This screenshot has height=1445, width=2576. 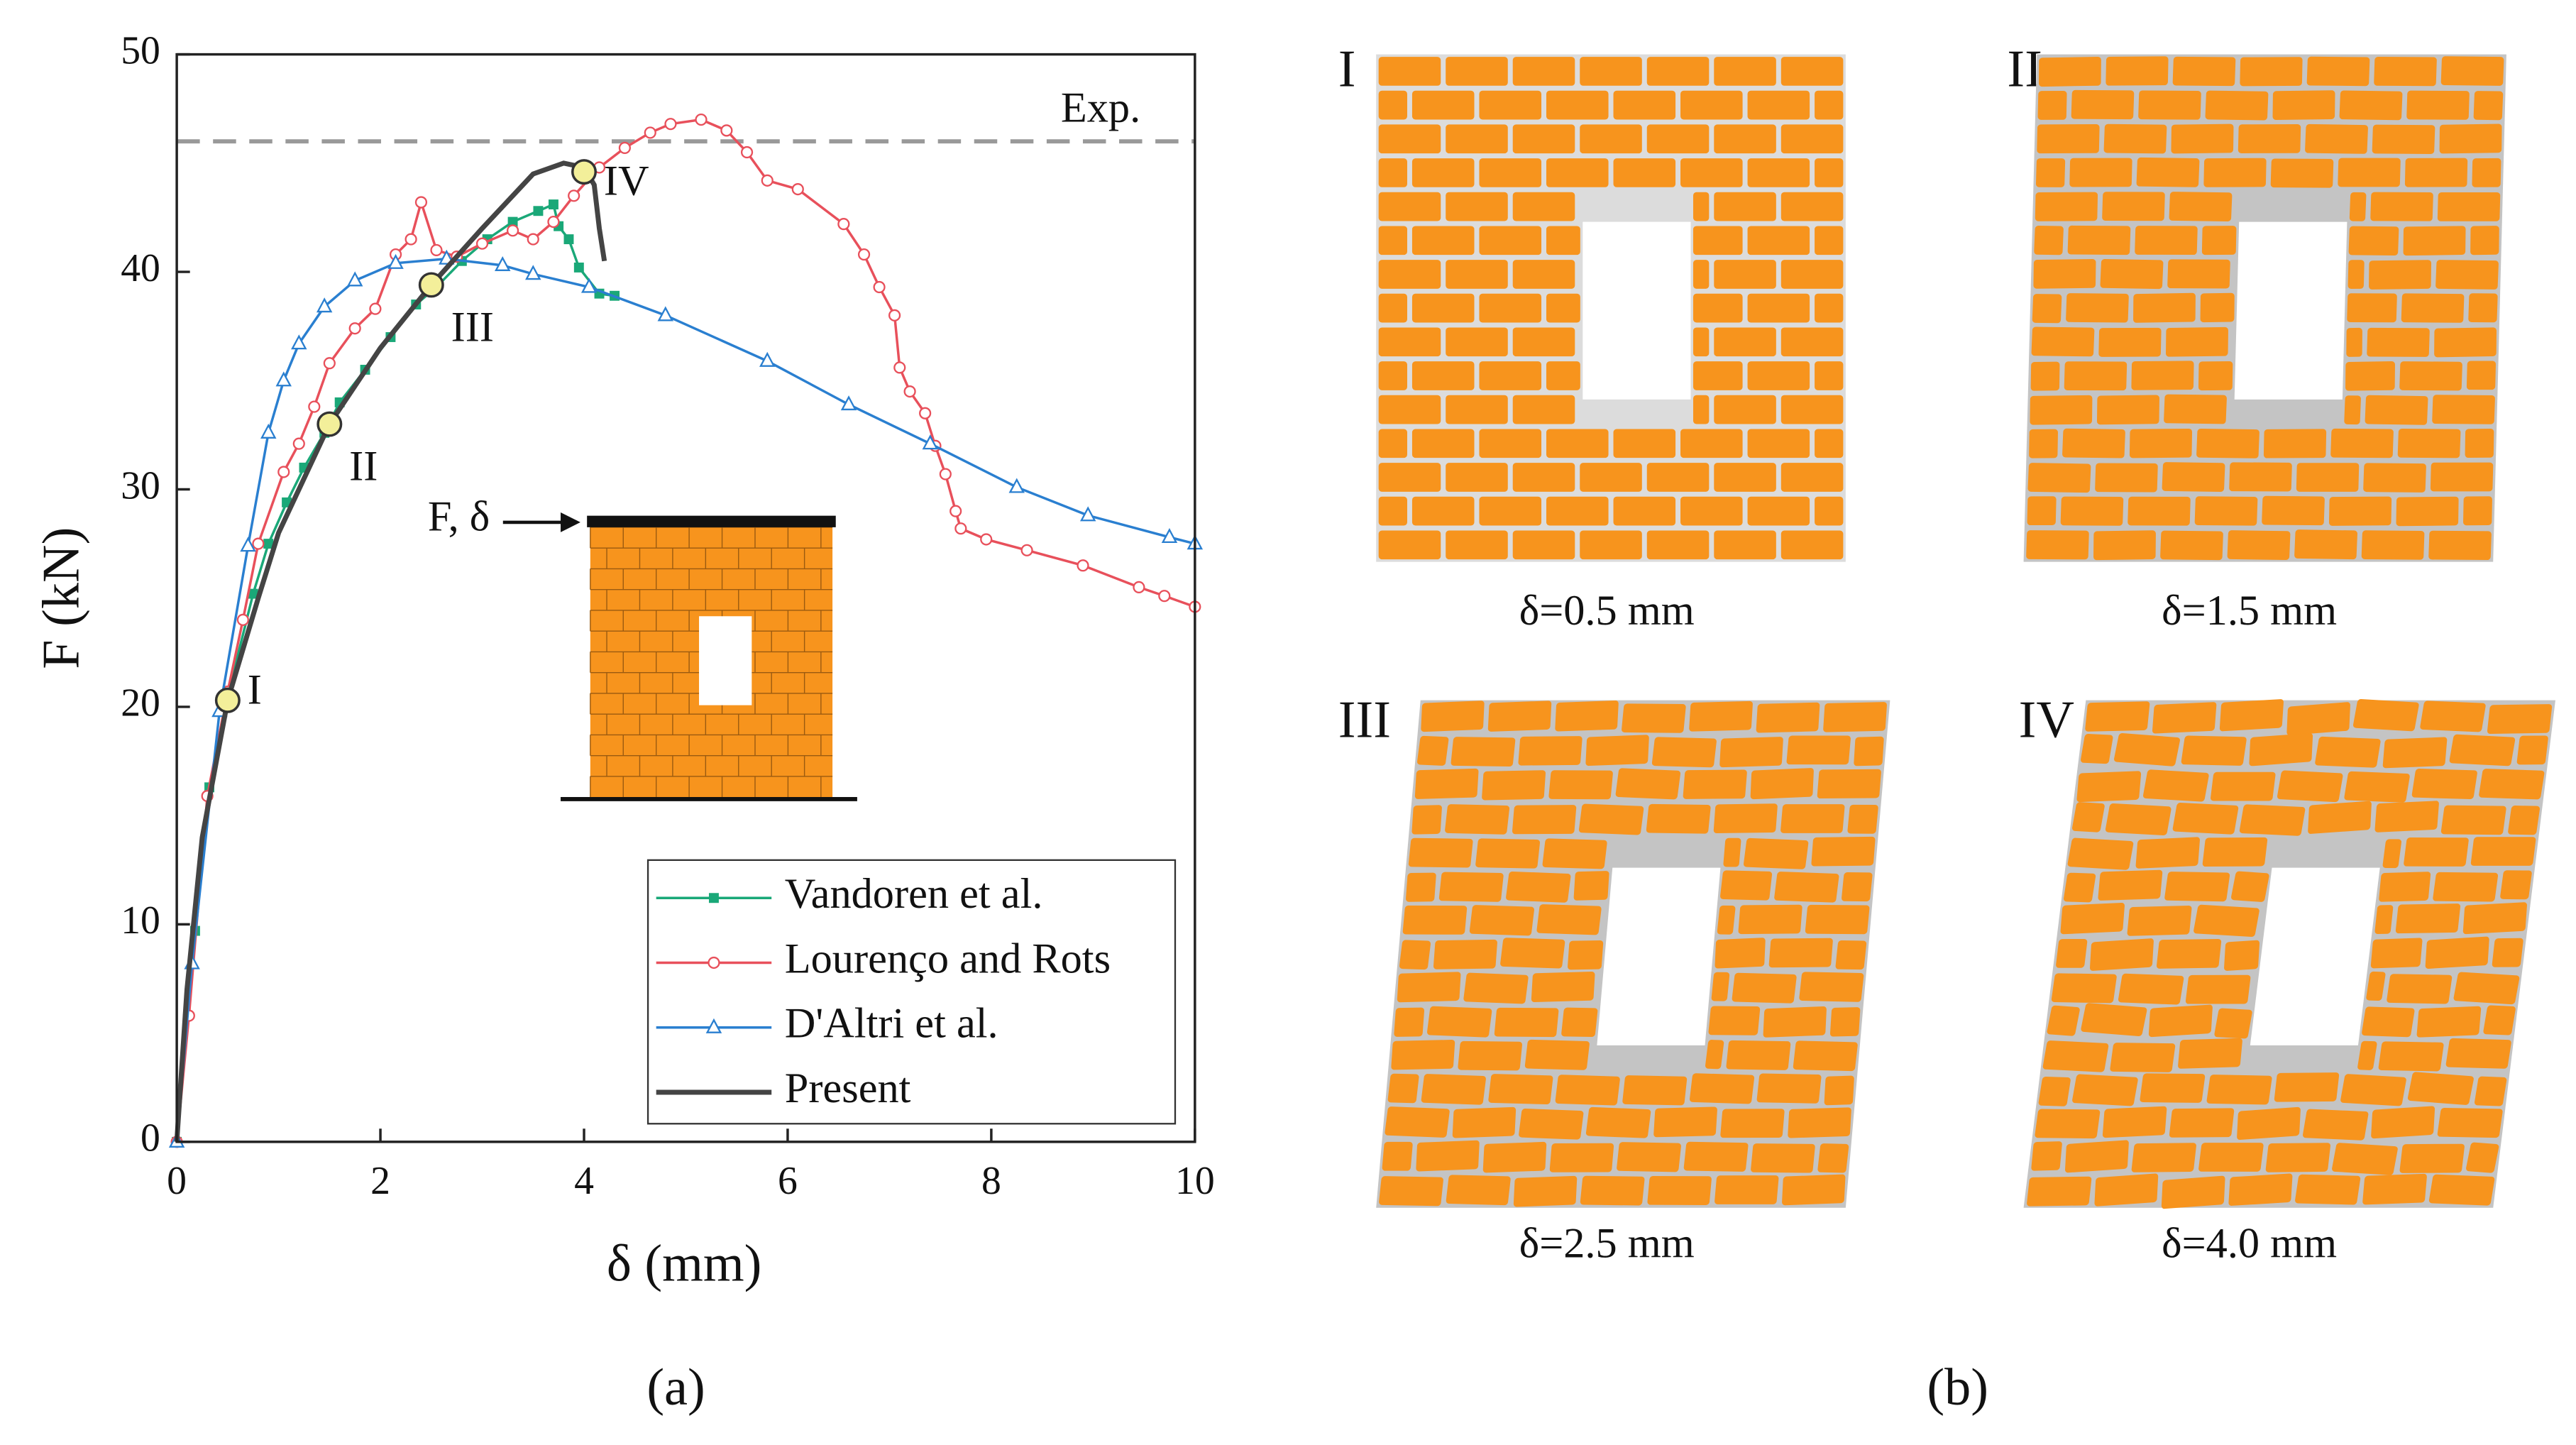 What do you see at coordinates (390, 652) in the screenshot?
I see `series-line` at bounding box center [390, 652].